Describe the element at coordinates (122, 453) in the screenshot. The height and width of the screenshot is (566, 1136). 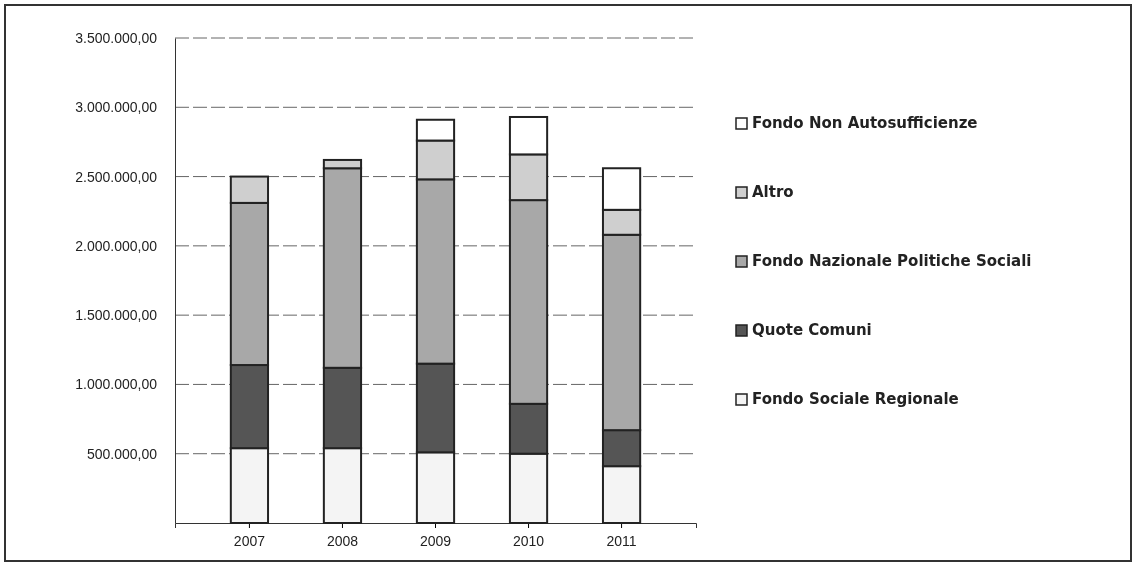
I see `y-tick-label: 500.000,00` at that location.